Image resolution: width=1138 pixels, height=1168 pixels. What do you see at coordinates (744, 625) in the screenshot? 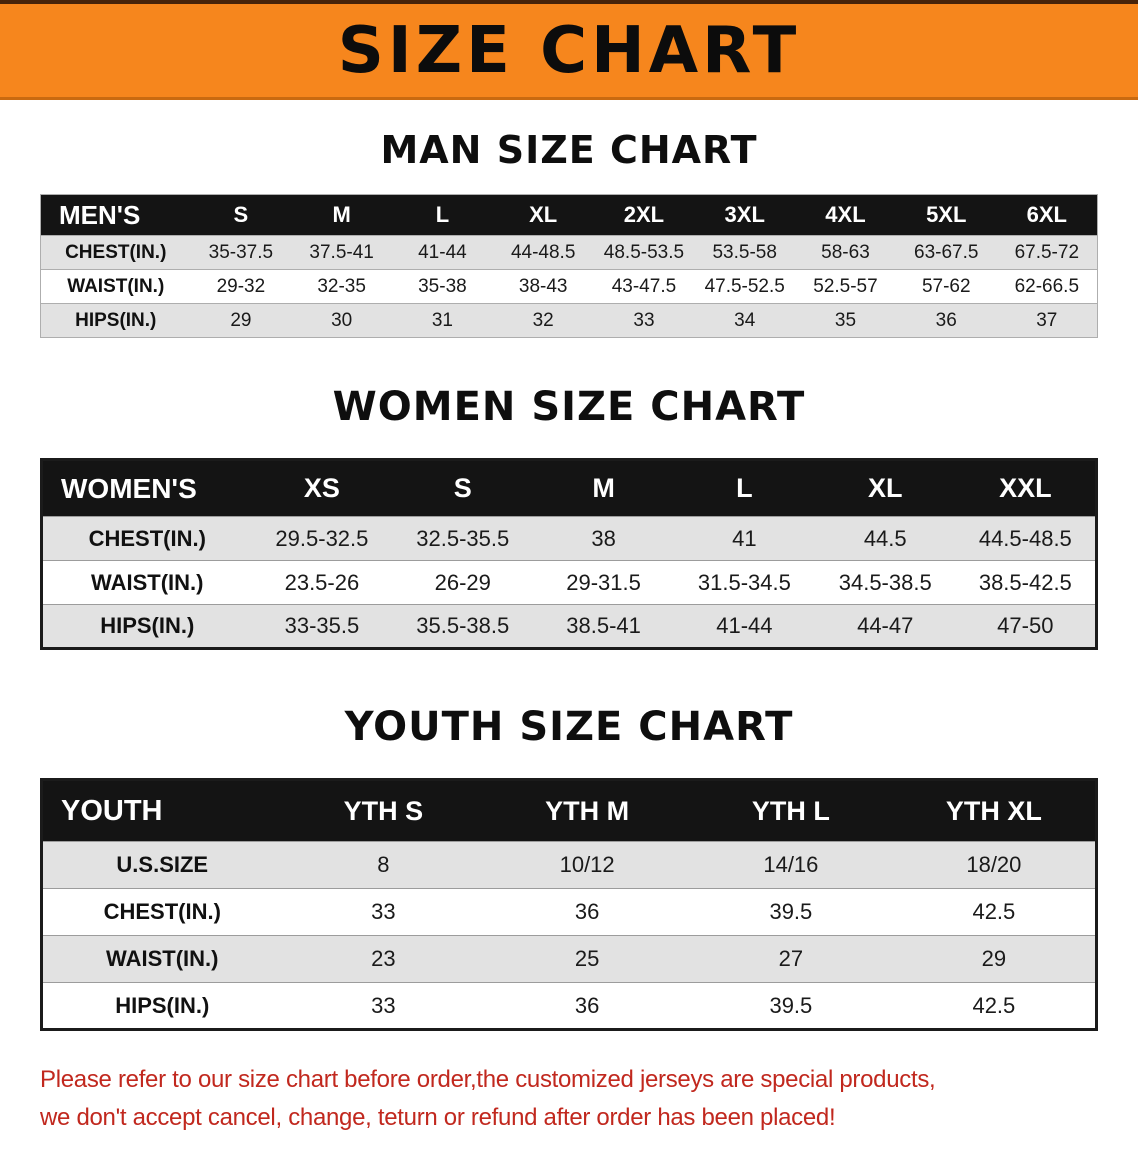
I see `size-value-cell: 41-44` at bounding box center [744, 625].